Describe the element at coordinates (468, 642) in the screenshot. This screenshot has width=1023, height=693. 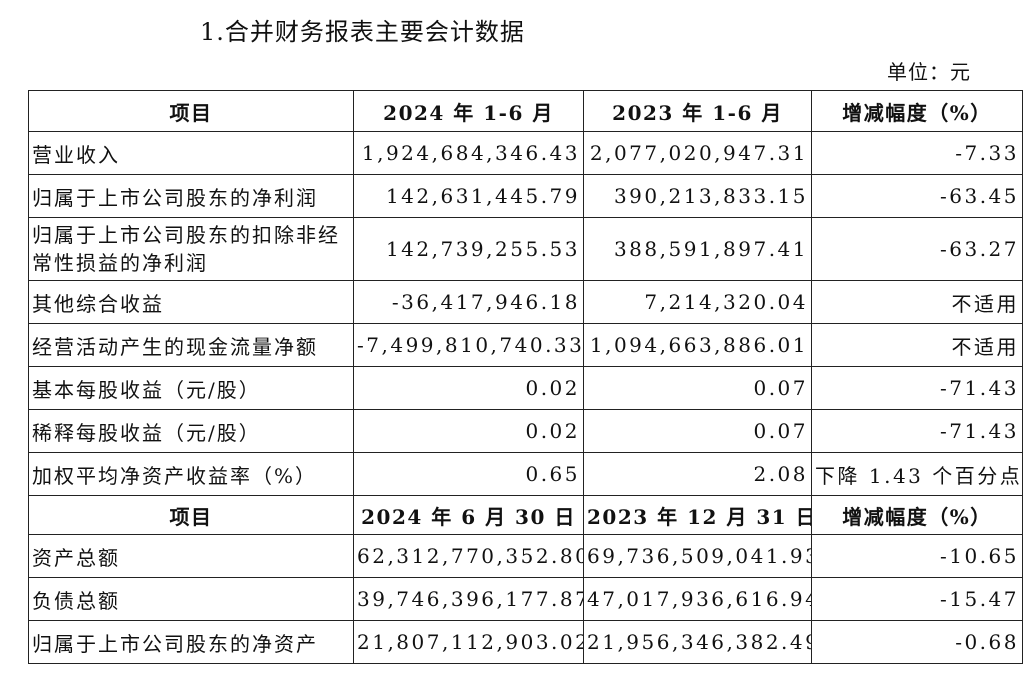
I see `cell-current: 21,807,112,903.02` at that location.